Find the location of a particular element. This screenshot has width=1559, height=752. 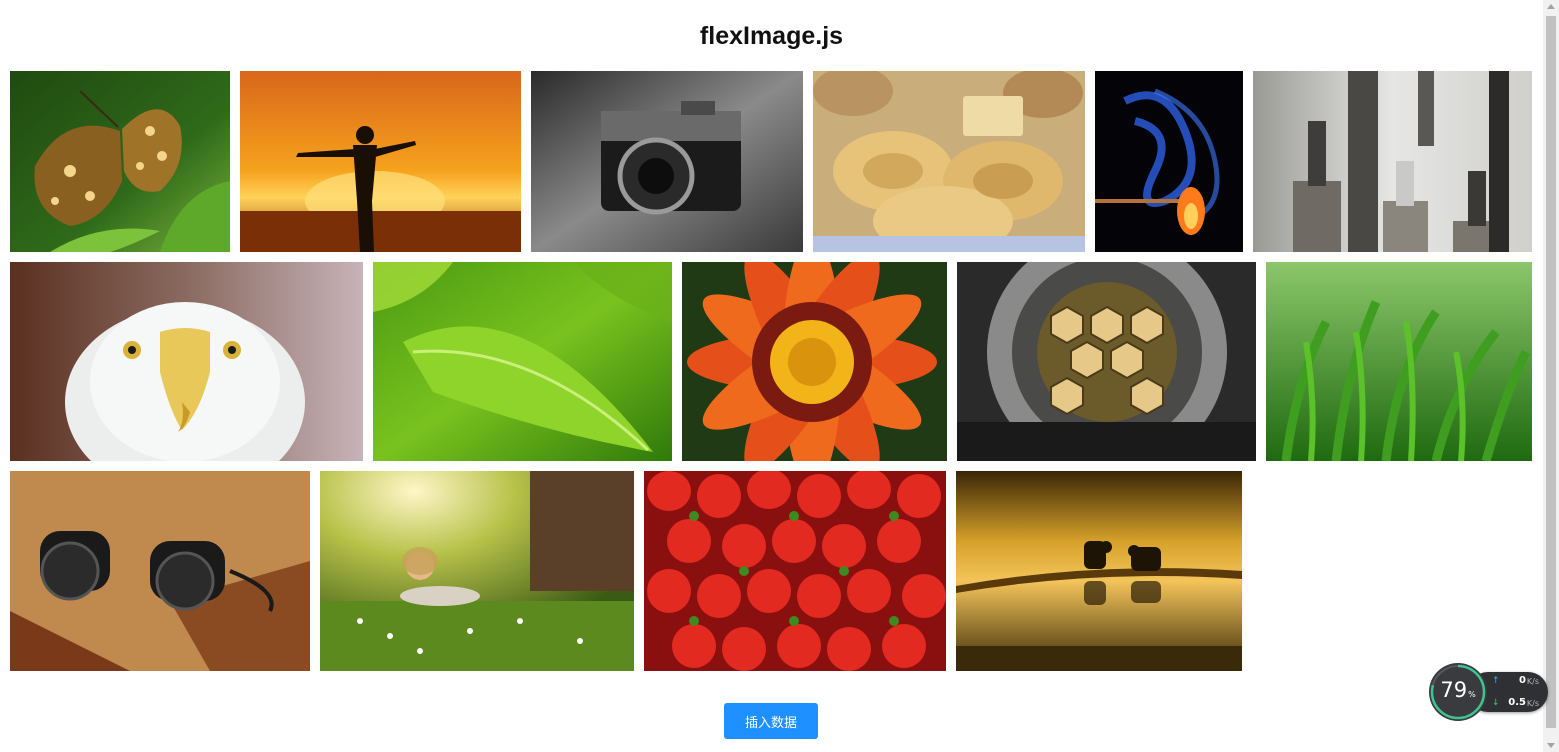

telescope-mirror-photo is located at coordinates (1106, 361).